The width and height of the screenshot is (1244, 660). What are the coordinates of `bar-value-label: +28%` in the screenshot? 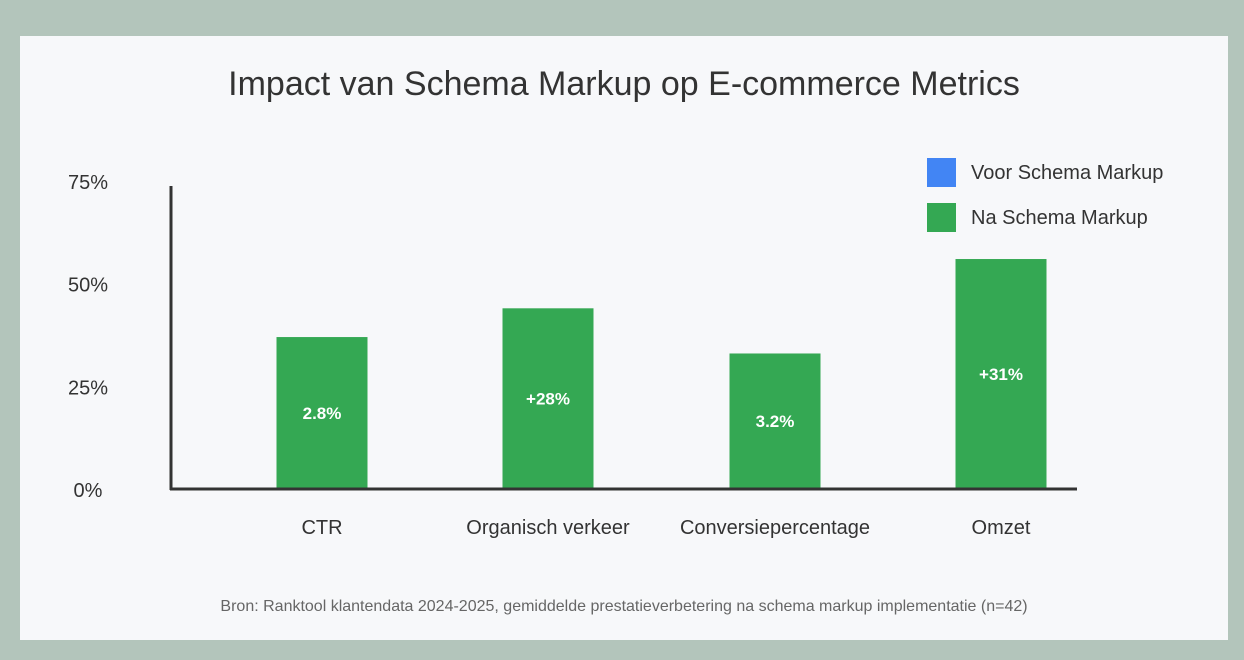 It's located at (548, 399).